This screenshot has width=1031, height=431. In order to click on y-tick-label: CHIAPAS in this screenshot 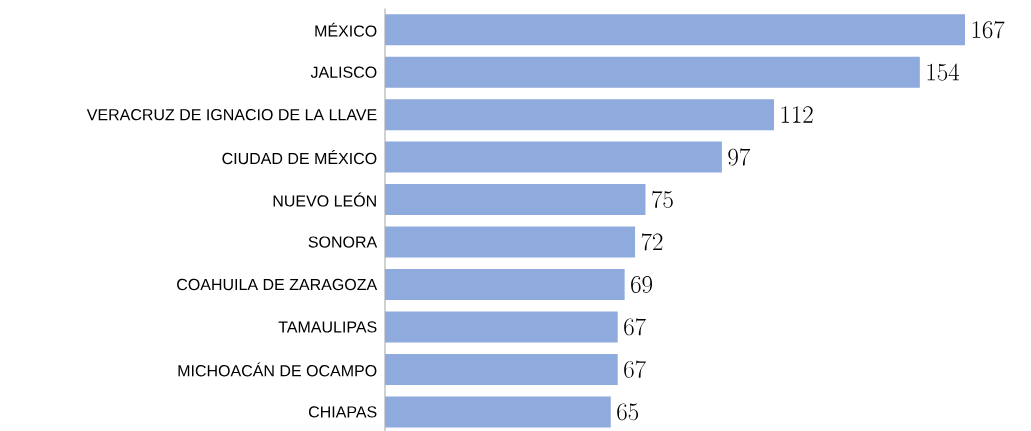, I will do `click(342, 412)`.